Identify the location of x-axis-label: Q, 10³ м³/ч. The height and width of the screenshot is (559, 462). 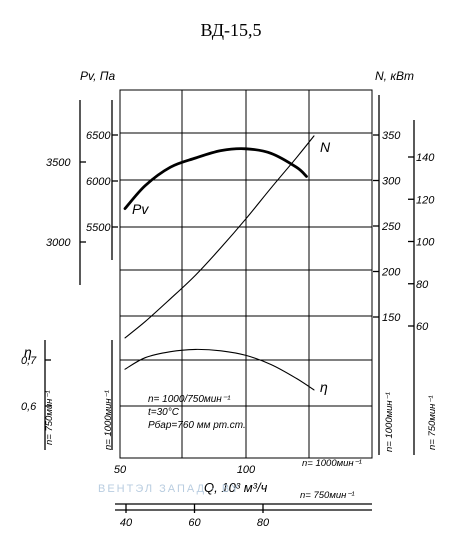
(236, 487).